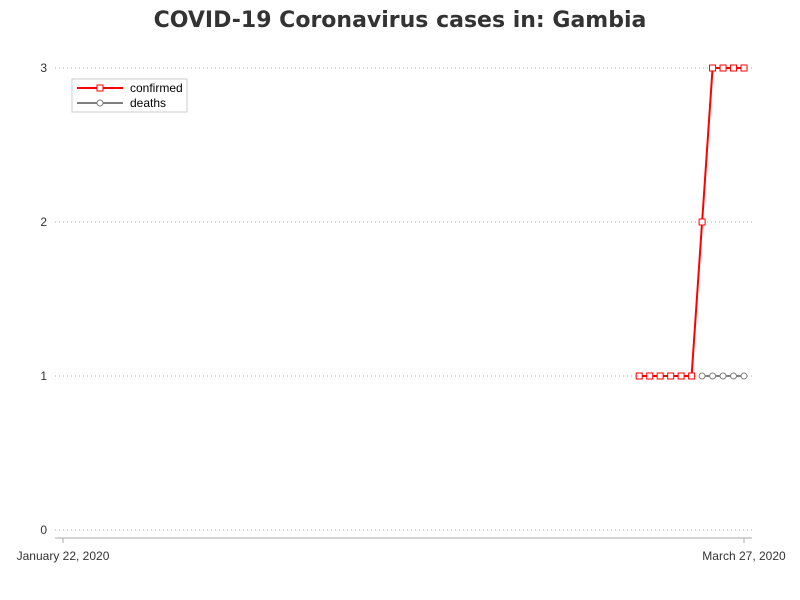 The image size is (800, 600). What do you see at coordinates (744, 556) in the screenshot?
I see `x-tick-label: March 27, 2020` at bounding box center [744, 556].